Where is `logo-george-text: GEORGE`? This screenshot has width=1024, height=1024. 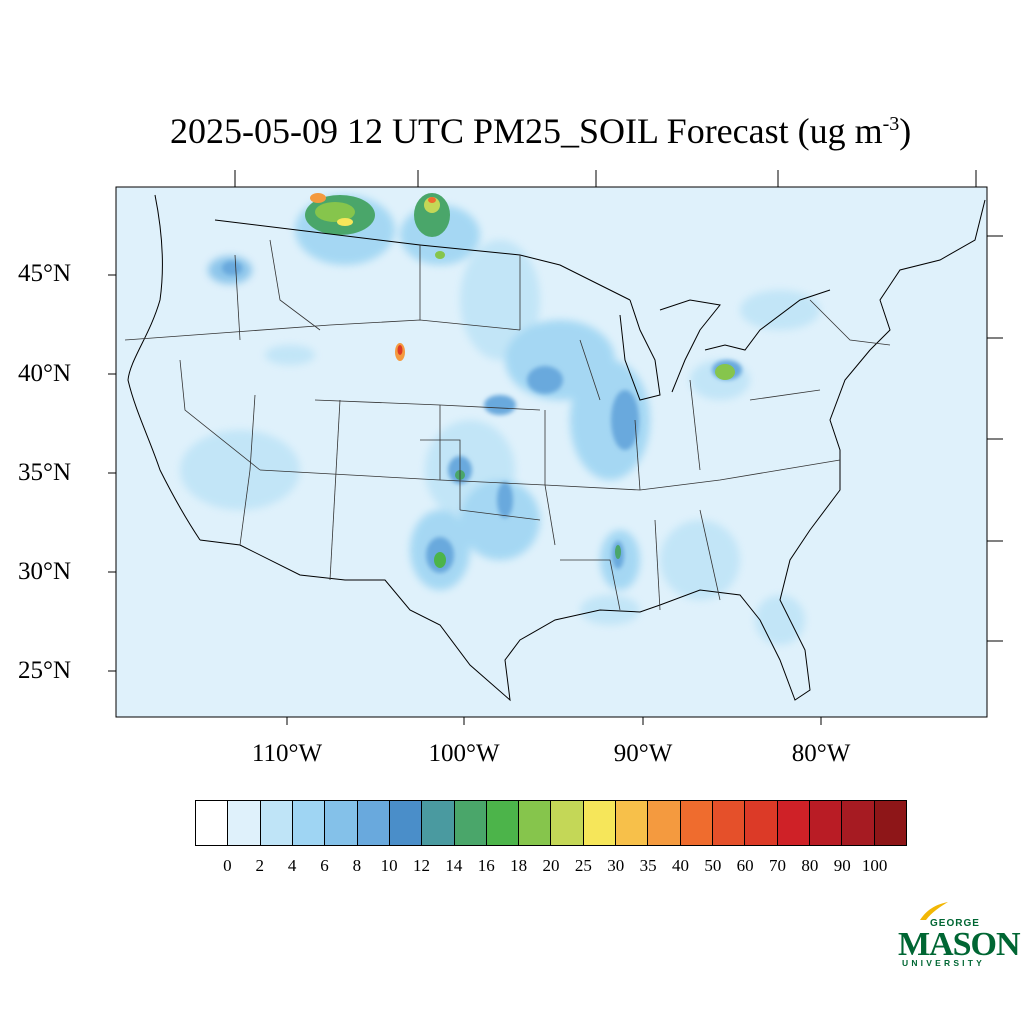 logo-george-text: GEORGE is located at coordinates (955, 923).